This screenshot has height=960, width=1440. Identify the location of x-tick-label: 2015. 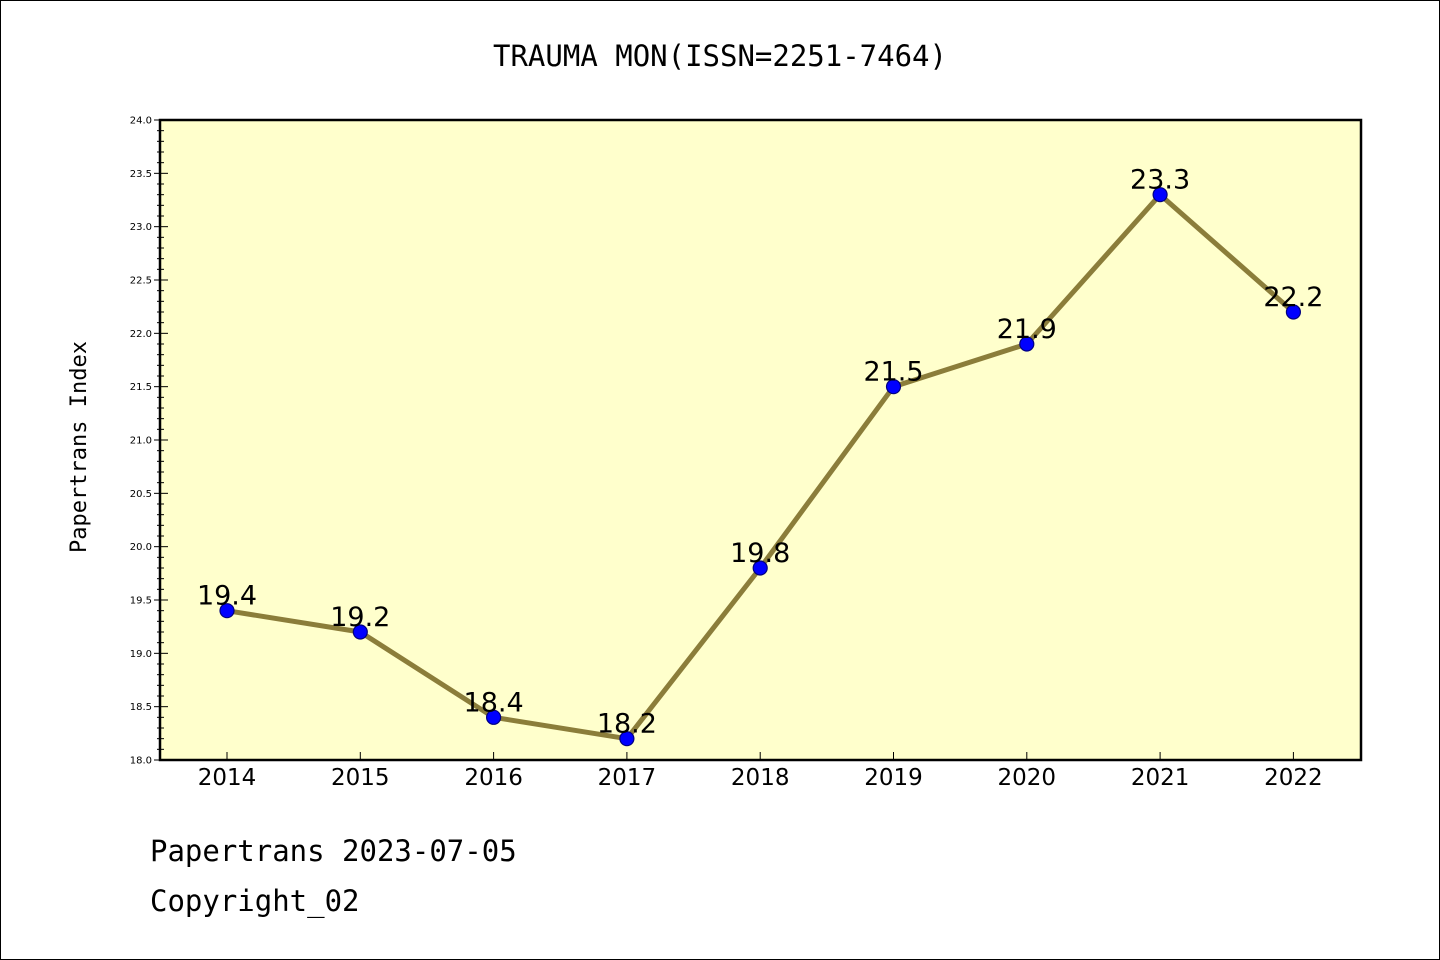
(360, 778).